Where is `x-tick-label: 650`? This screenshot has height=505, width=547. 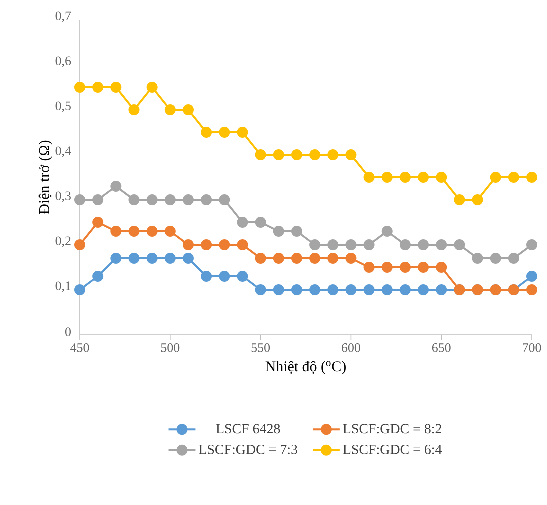
x-tick-label: 650 is located at coordinates (441, 348).